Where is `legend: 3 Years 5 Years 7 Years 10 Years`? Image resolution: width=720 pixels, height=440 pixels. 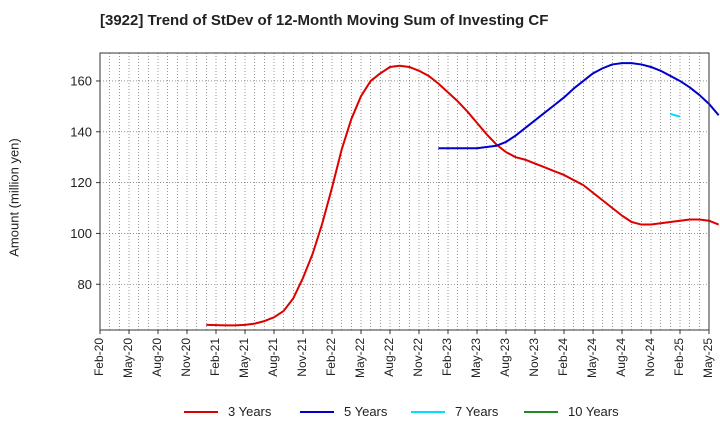 legend: 3 Years 5 Years 7 Years 10 Years is located at coordinates (360, 415).